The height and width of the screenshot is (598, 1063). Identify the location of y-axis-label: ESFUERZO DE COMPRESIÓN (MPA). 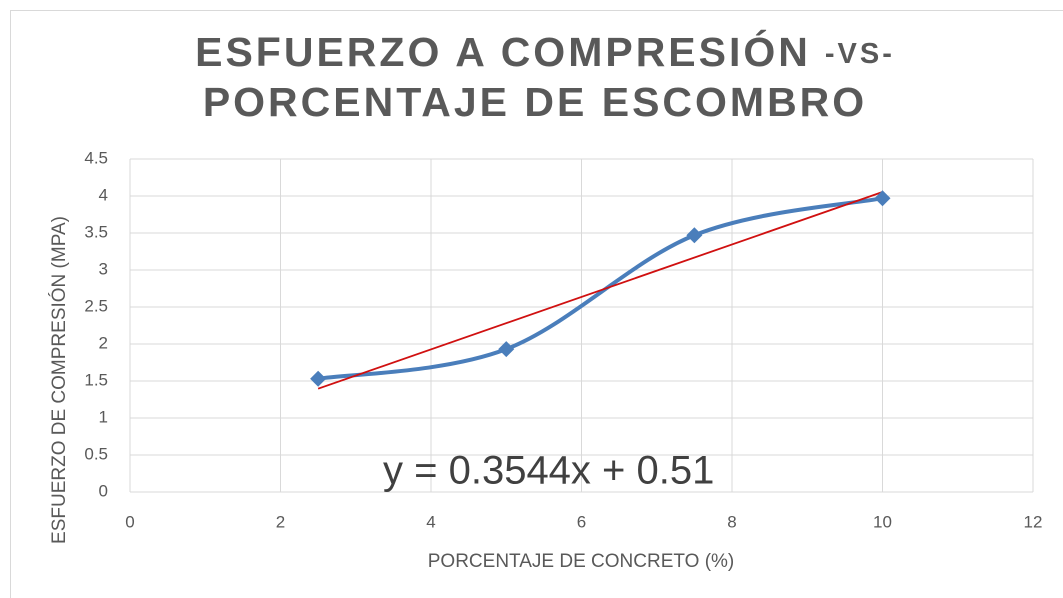
(59, 380).